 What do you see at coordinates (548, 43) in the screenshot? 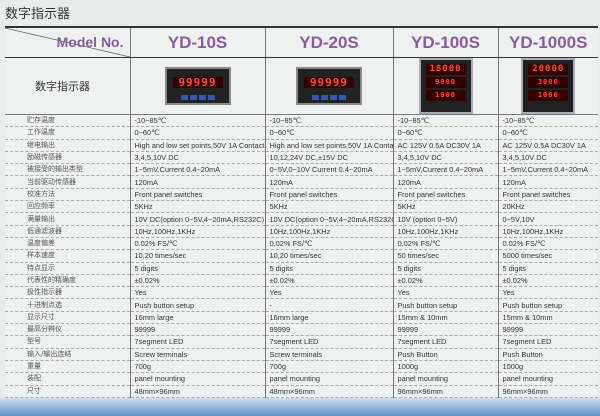
I see `model-name: YD-1000S` at bounding box center [548, 43].